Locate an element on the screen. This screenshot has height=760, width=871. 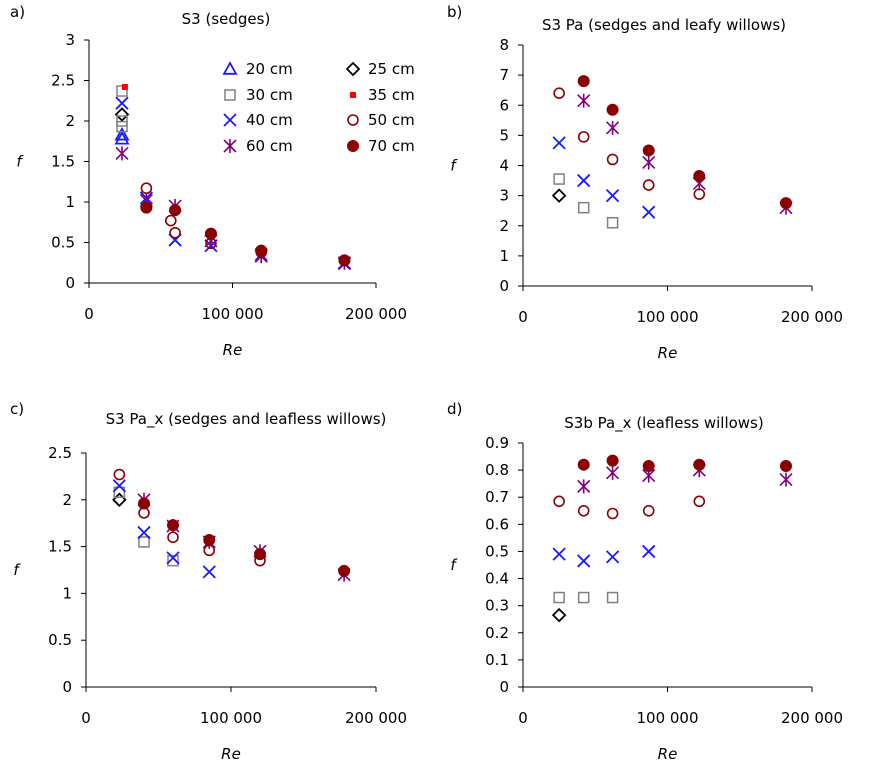
panel-letter: d) is located at coordinates (454, 409).